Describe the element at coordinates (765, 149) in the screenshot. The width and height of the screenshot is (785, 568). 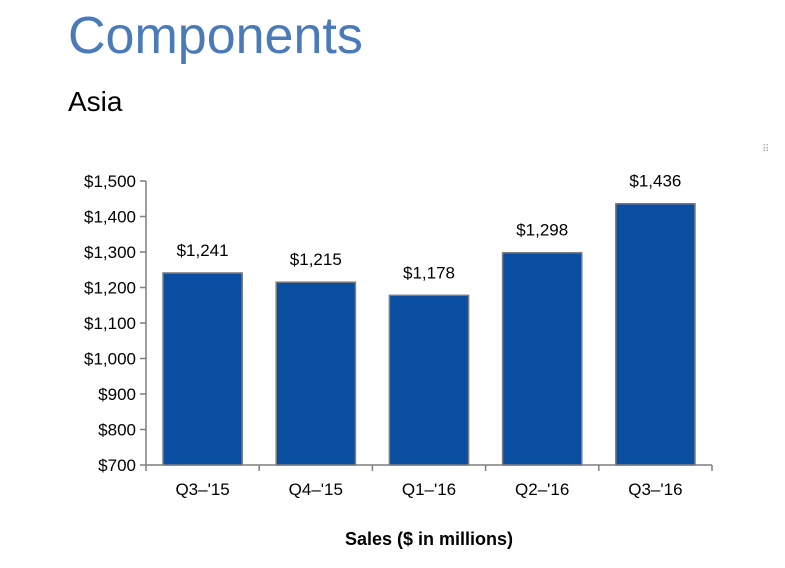
I see `more-options-icon: ⠿` at that location.